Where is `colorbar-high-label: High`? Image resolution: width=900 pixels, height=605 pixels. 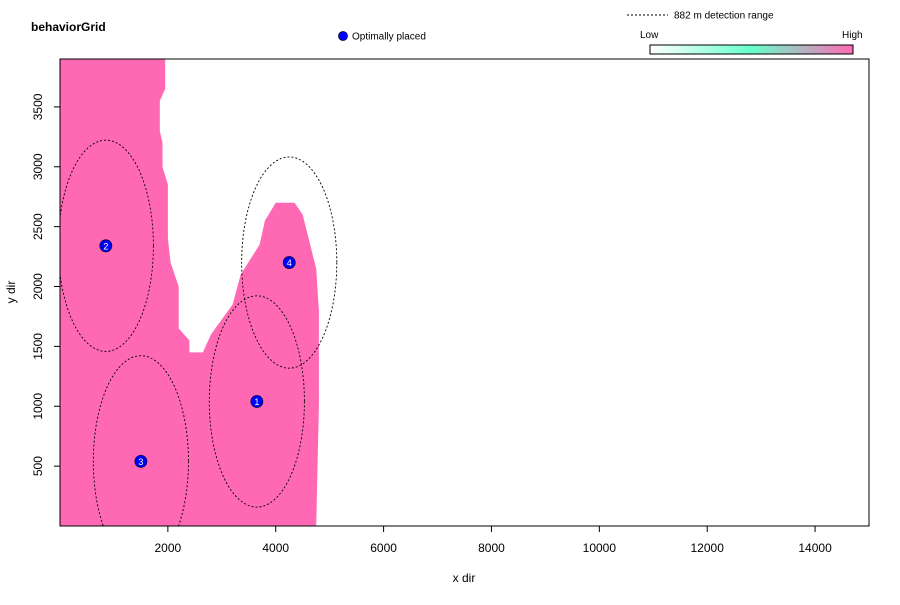
colorbar-high-label: High is located at coordinates (852, 35).